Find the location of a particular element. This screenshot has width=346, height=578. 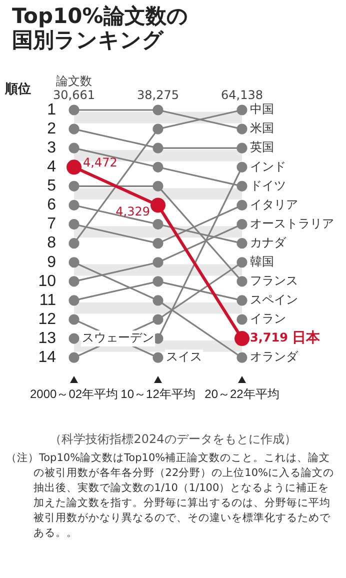

series-label: スウェーデン is located at coordinates (118, 337).